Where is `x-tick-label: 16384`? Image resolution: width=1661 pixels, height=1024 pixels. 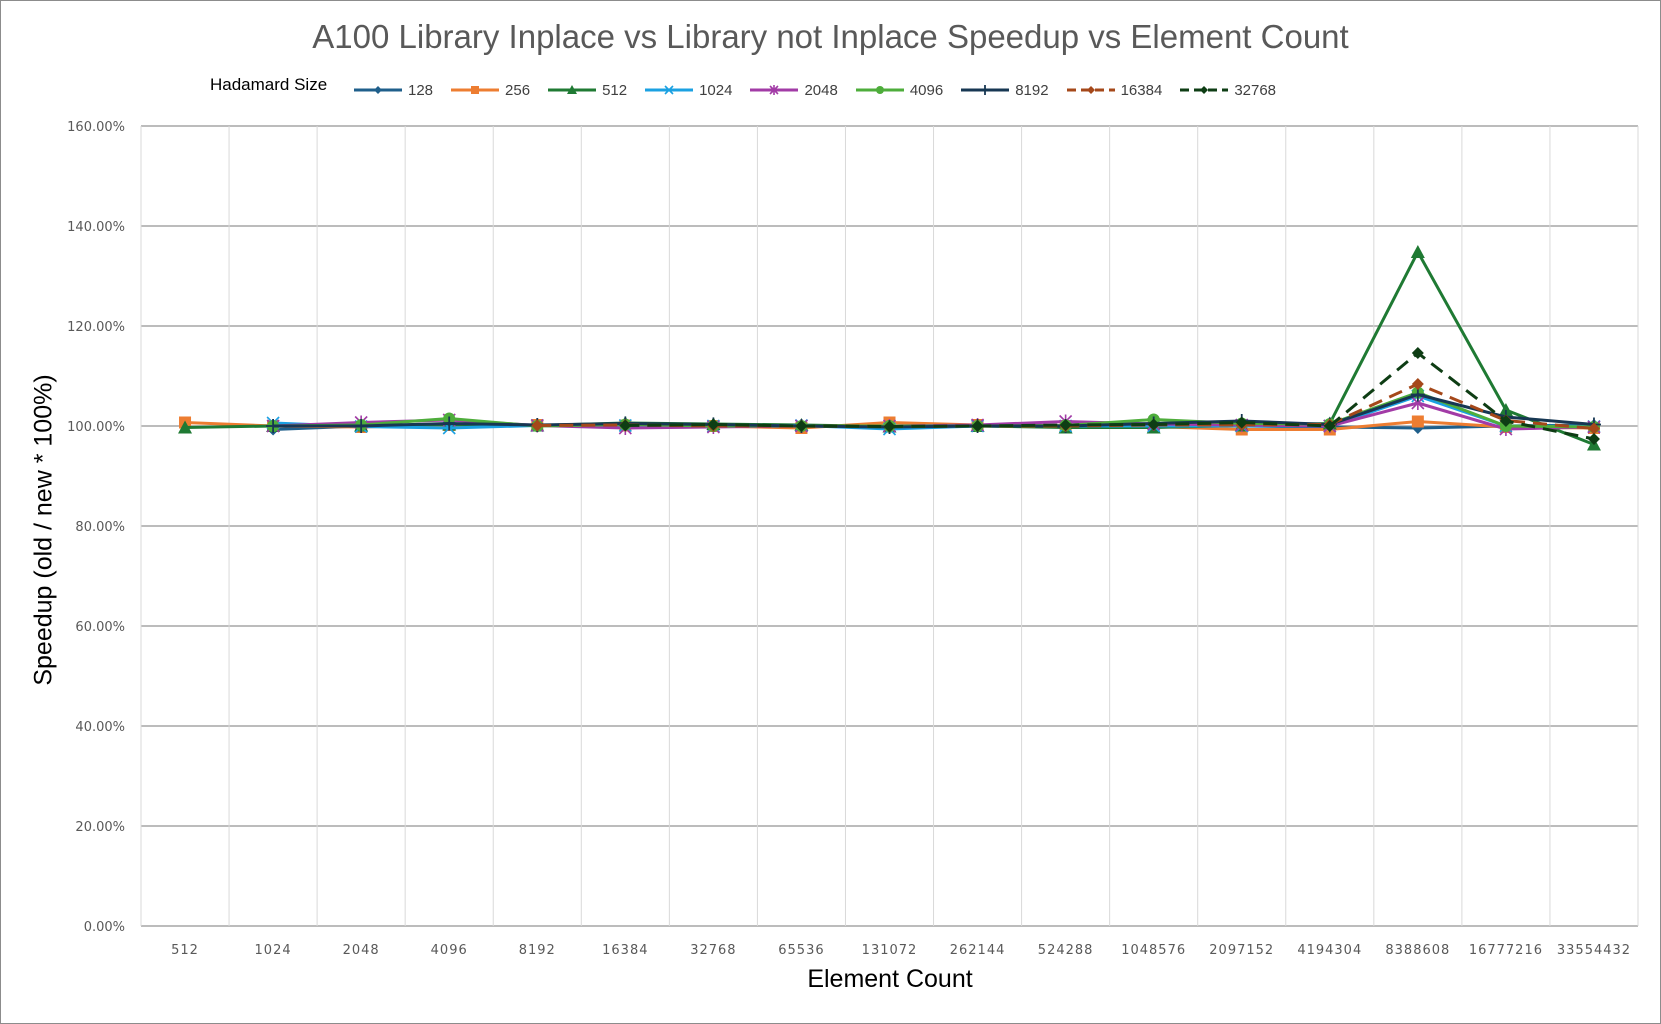
x-tick-label: 16384 is located at coordinates (625, 950).